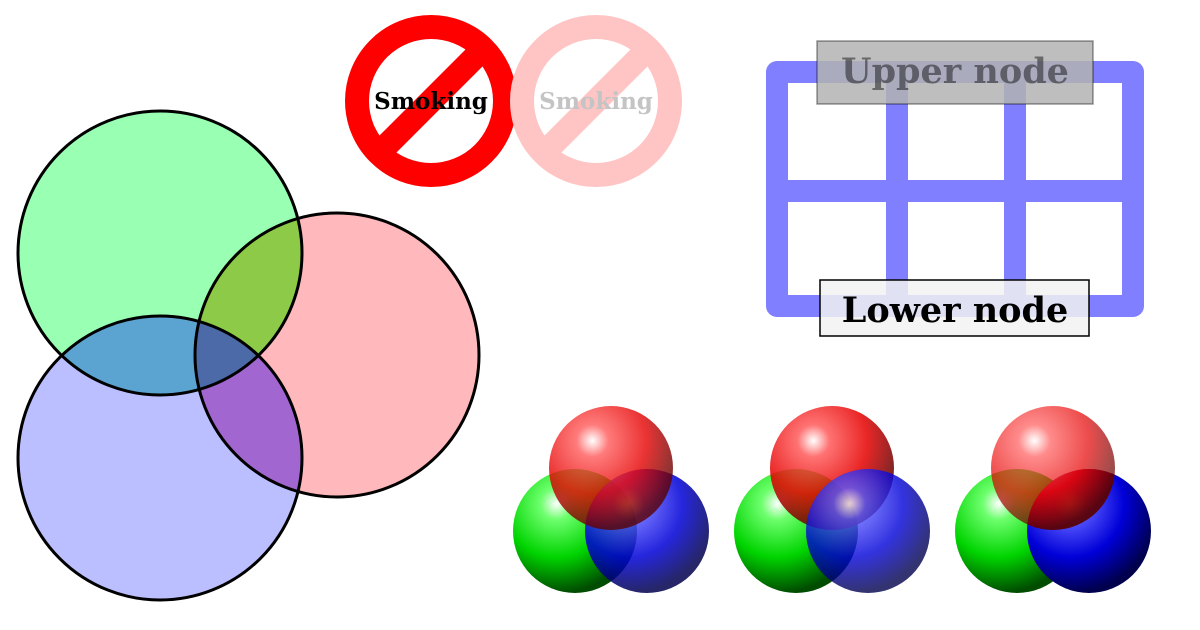 This screenshot has width=1200, height=630. I want to click on blue-ball, so click(868, 531).